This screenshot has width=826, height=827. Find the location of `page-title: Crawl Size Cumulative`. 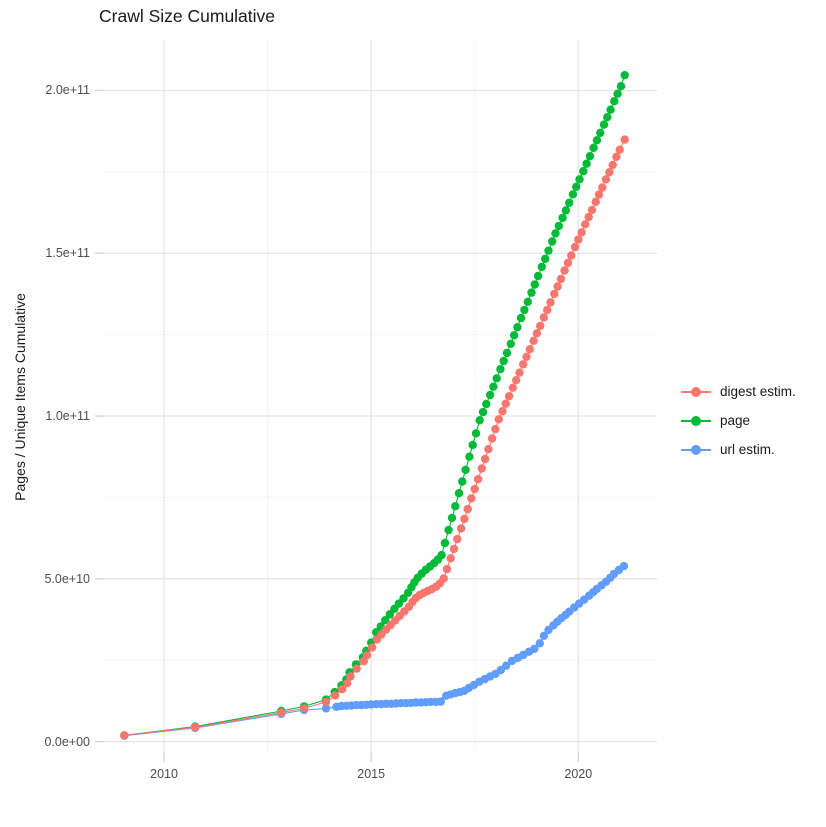

page-title: Crawl Size Cumulative is located at coordinates (187, 16).